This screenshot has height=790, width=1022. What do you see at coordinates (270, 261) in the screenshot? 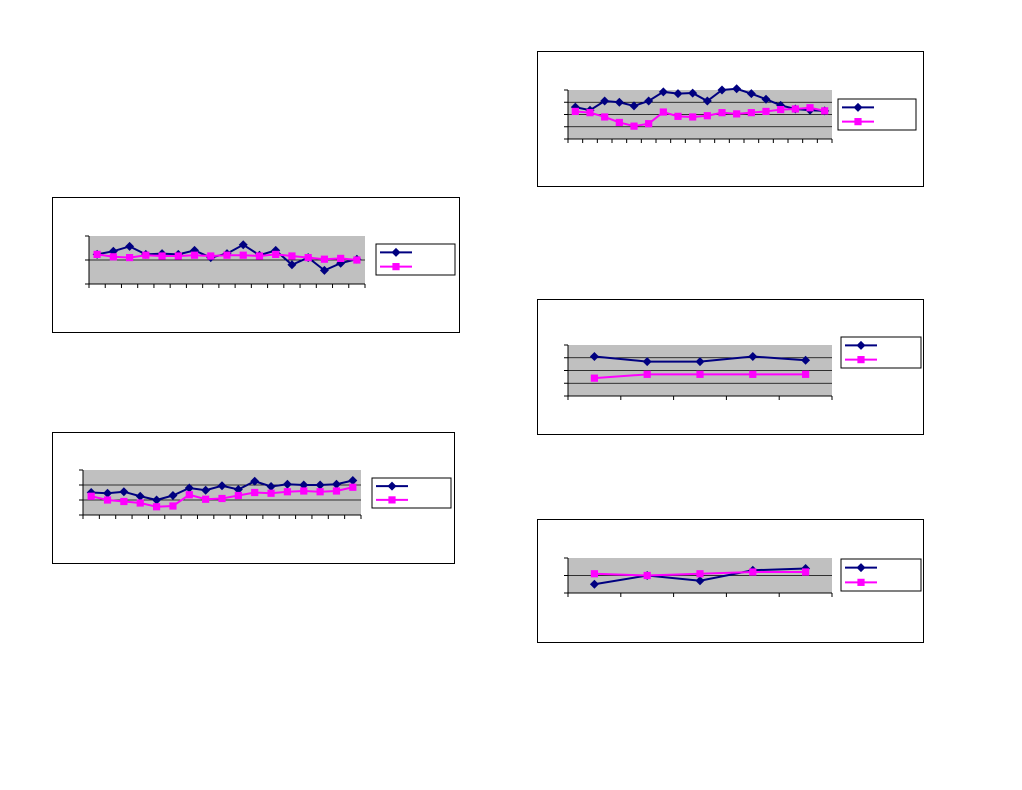
I see `chart-1-svg` at bounding box center [270, 261].